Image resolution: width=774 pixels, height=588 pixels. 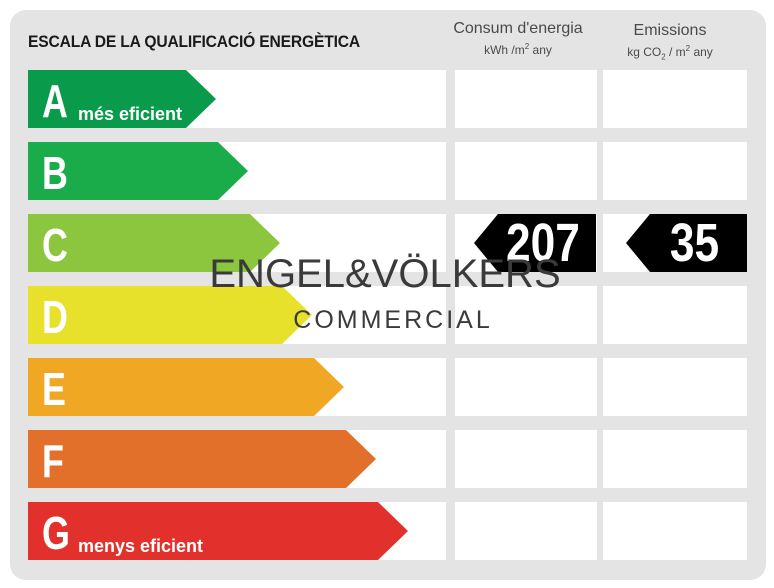 I want to click on rating-arrow-e, so click(x=186, y=387).